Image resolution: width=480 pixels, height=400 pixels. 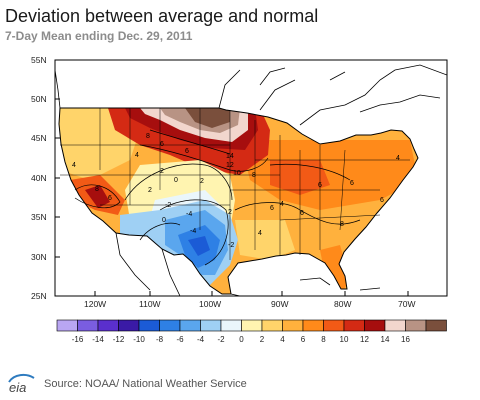 I want to click on lon-label: 70W, so click(x=406, y=304).